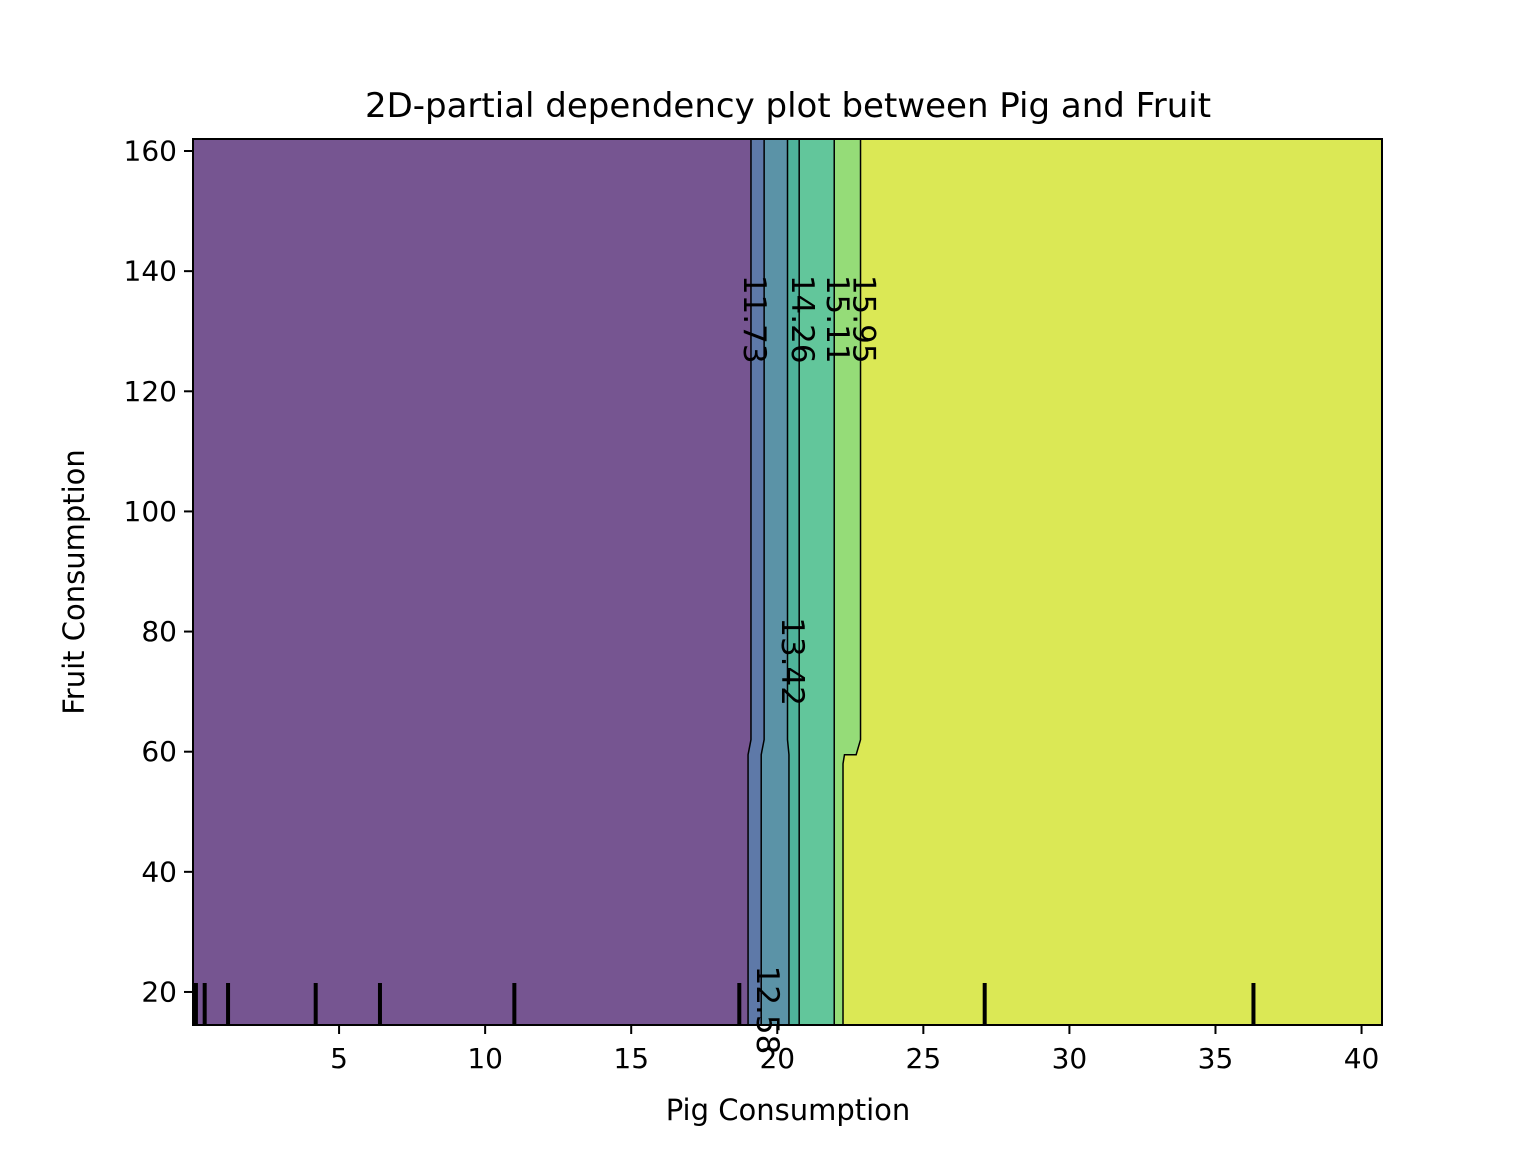 The height and width of the screenshot is (1152, 1536). Describe the element at coordinates (837, 319) in the screenshot. I see `contour-label-5: 15.11` at that location.